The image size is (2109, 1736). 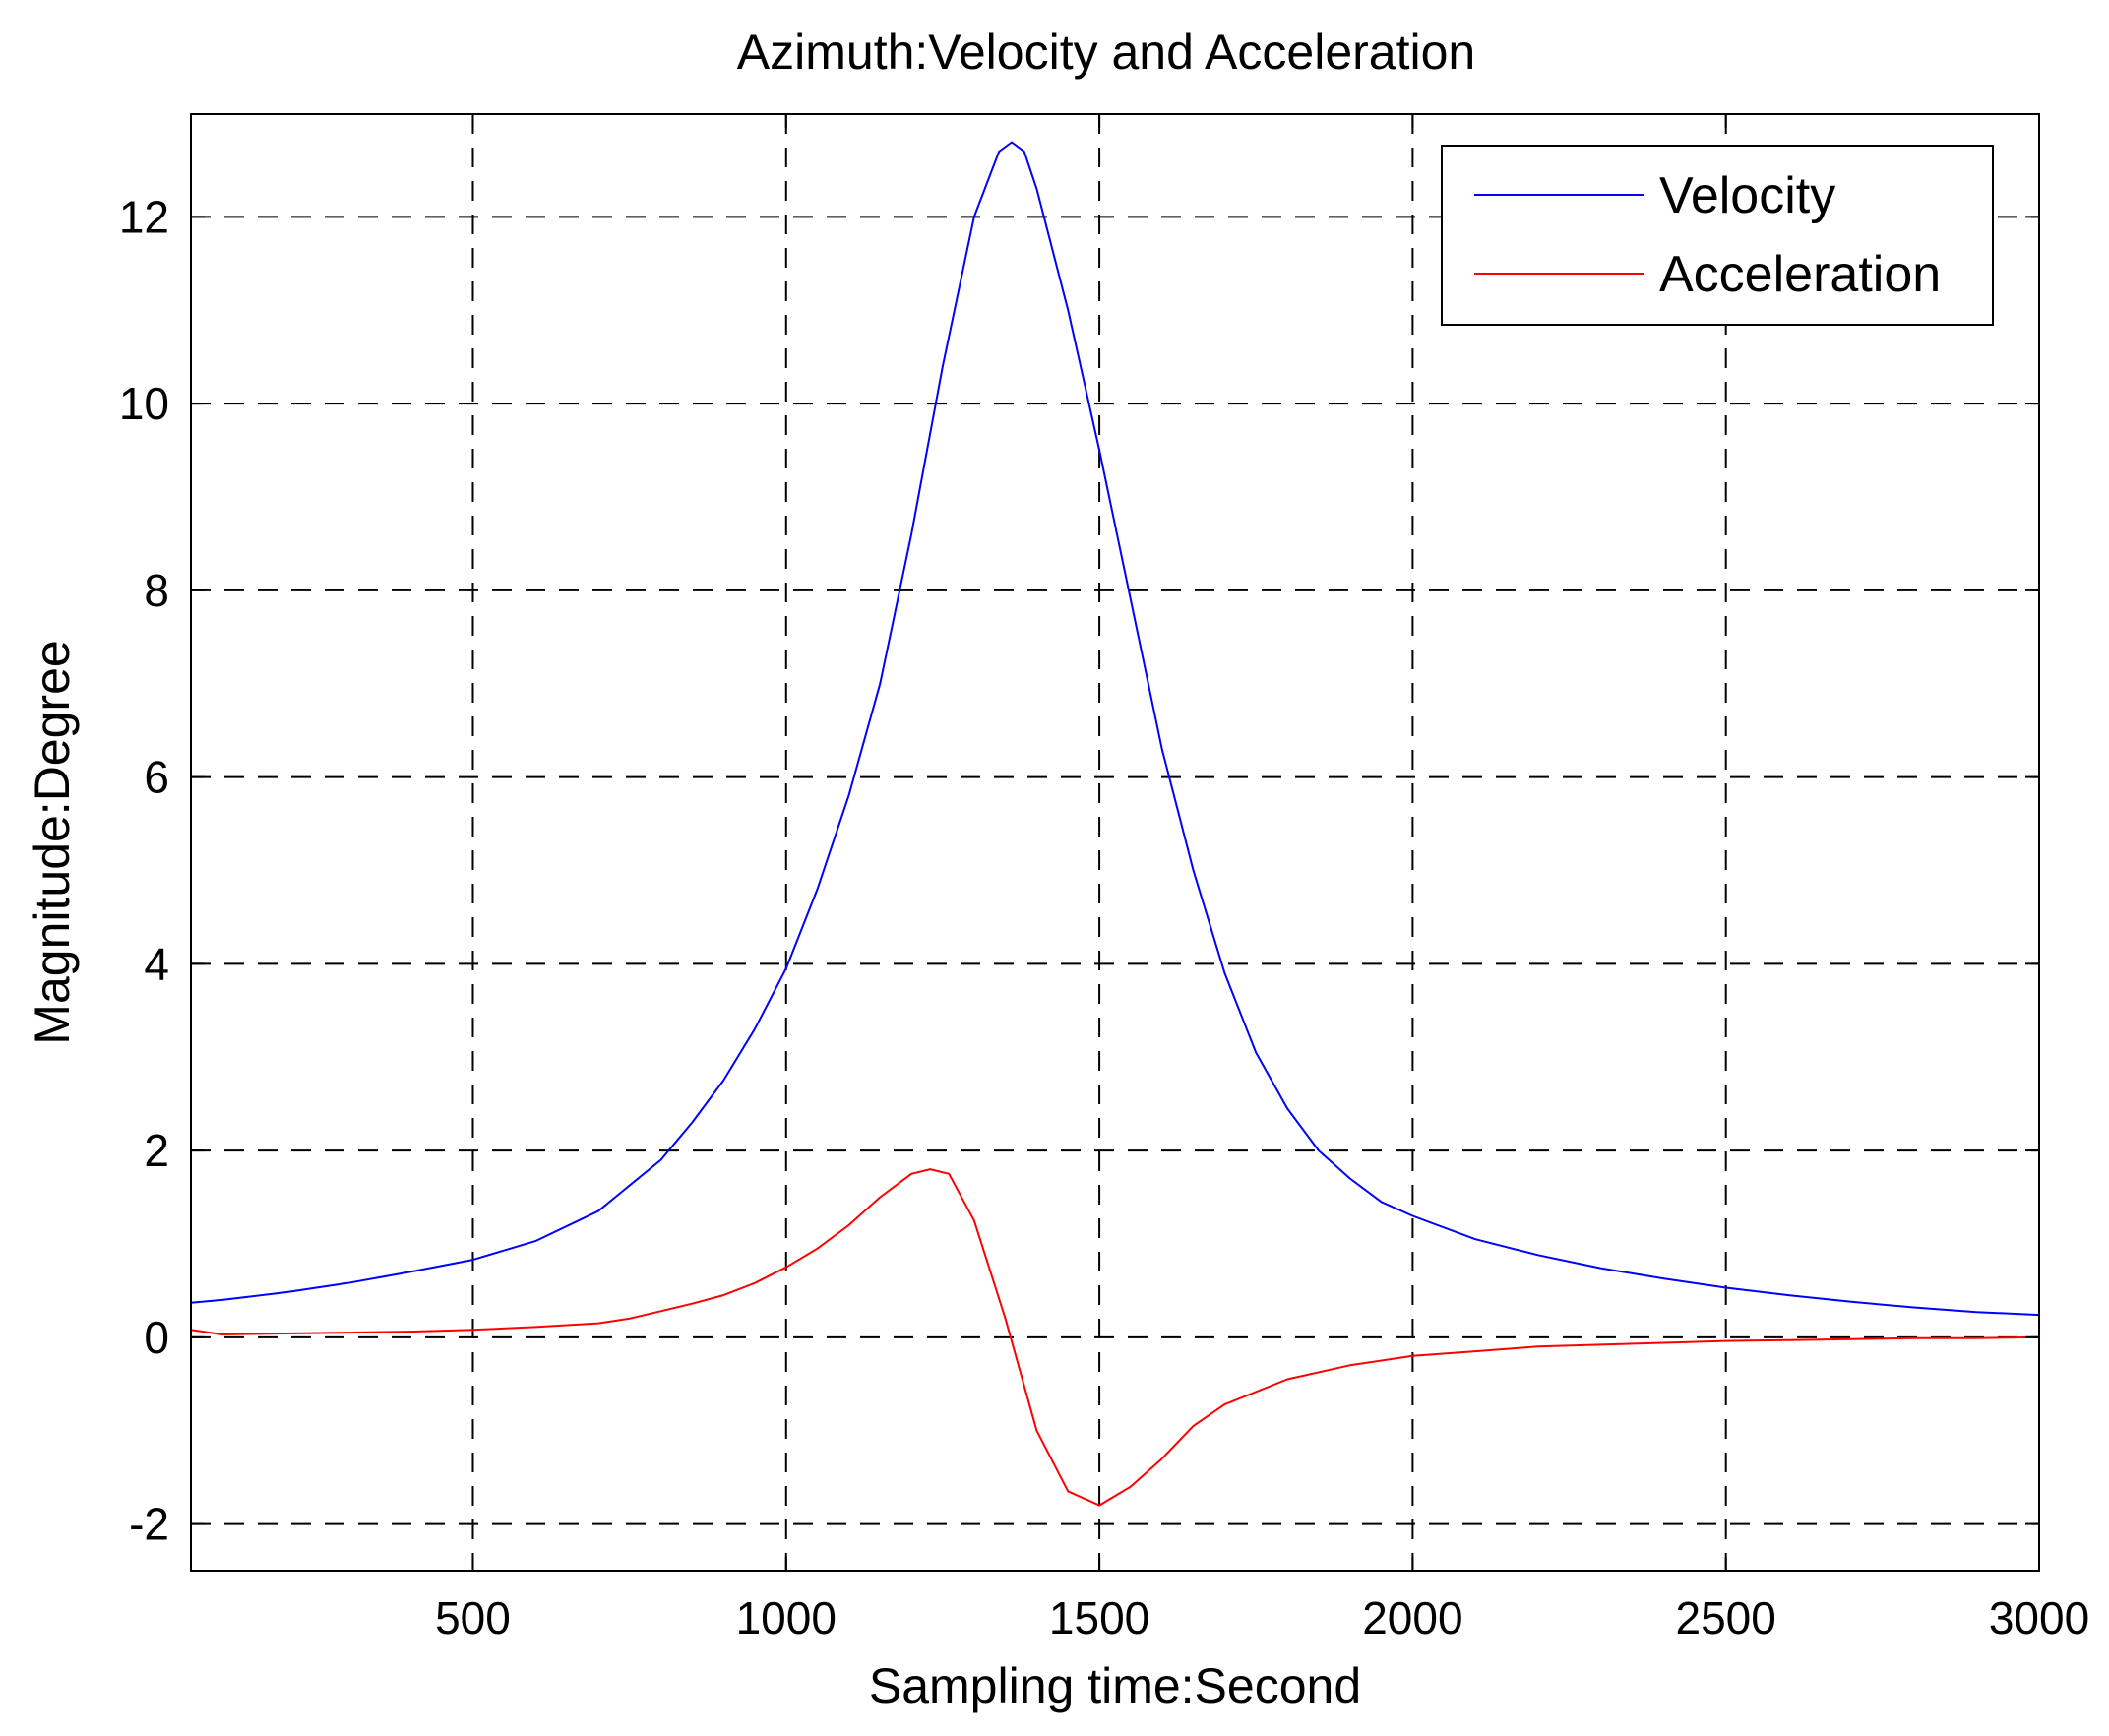 What do you see at coordinates (1115, 1685) in the screenshot?
I see `x-axis-title: Sampling time:Second` at bounding box center [1115, 1685].